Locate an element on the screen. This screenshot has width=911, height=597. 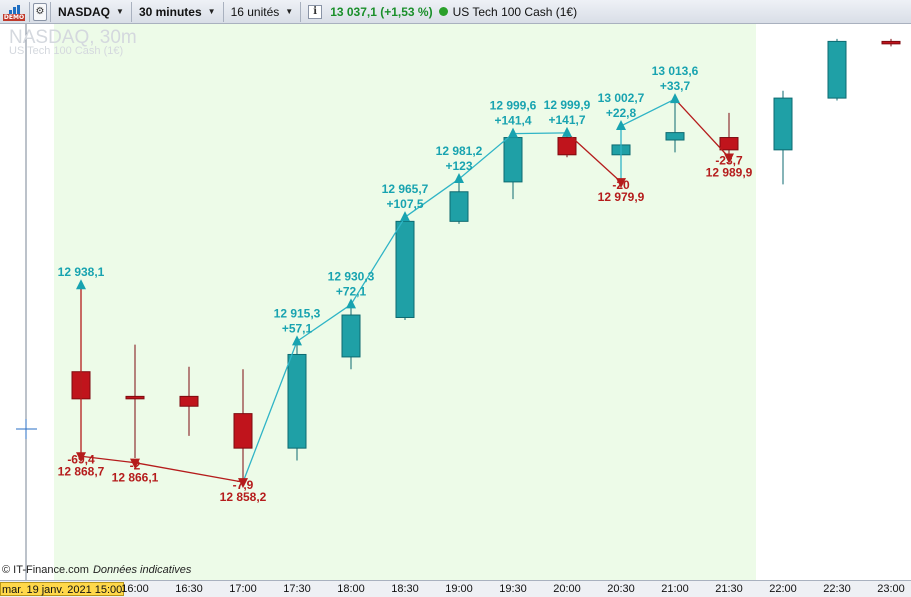
zigzag-change-label: -69,4 is located at coordinates (81, 459).